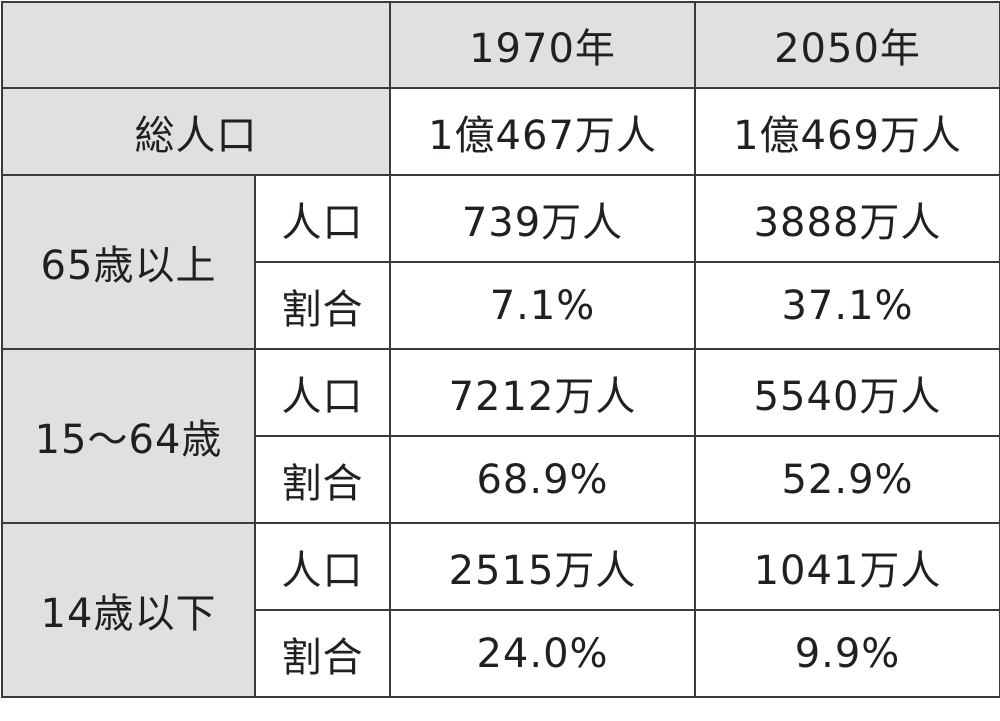 This screenshot has height=721, width=1000. I want to click on total-population-row: 総人口 1億467万人 1億469万人, so click(500, 131).